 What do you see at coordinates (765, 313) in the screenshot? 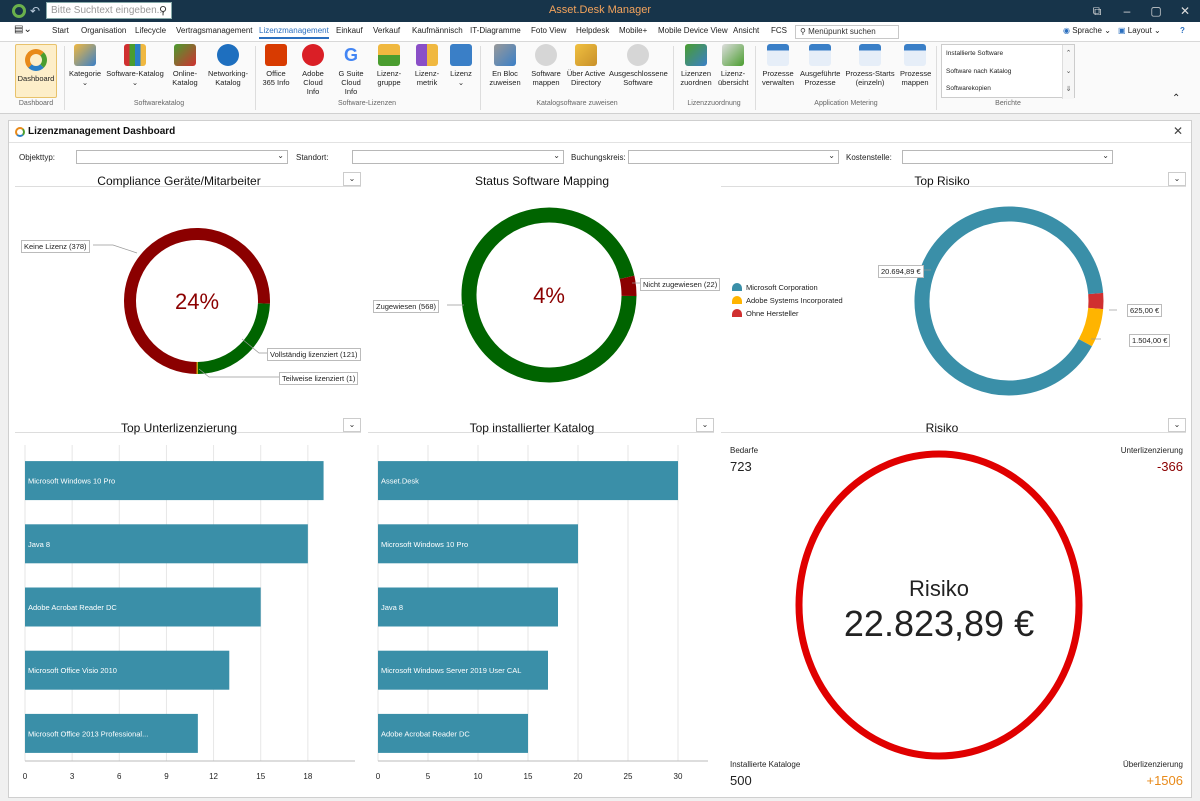
I see `legend-item: Ohne Hersteller` at bounding box center [765, 313].